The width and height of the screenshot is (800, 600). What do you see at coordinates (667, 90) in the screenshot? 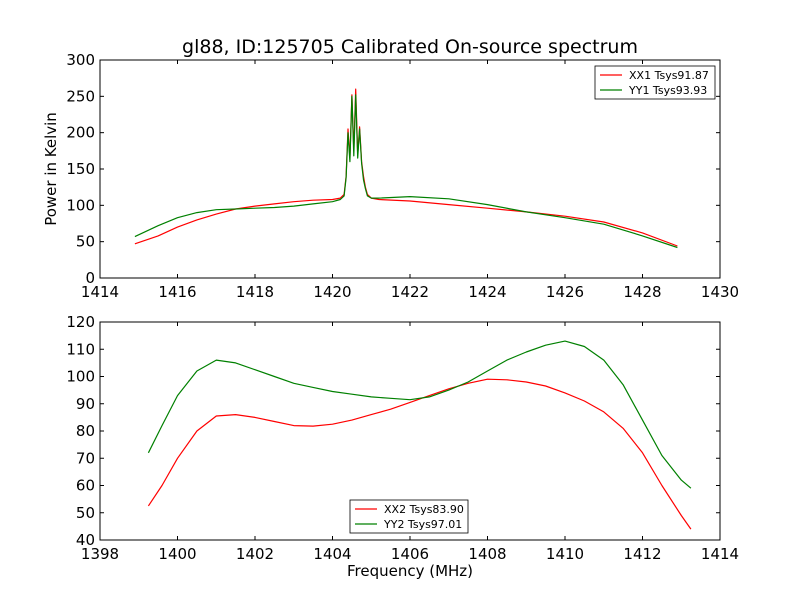
I see `legend-label-yy1: YY1 Tsys93.93` at bounding box center [667, 90].